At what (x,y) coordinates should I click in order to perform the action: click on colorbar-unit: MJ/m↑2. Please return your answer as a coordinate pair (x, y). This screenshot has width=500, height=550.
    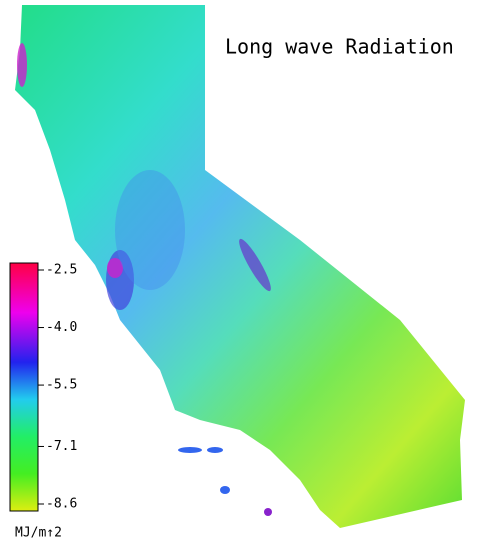
    Looking at the image, I should click on (38, 533).